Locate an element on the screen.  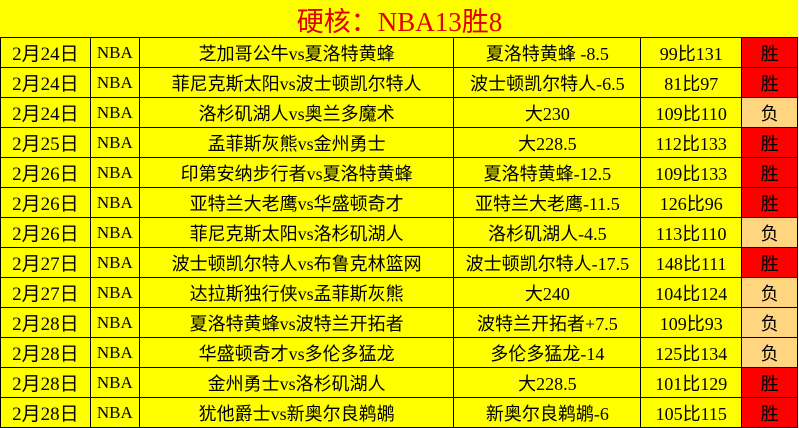
match-cell: 芝加哥公牛vs夏洛特黄蜂 is located at coordinates (296, 52).